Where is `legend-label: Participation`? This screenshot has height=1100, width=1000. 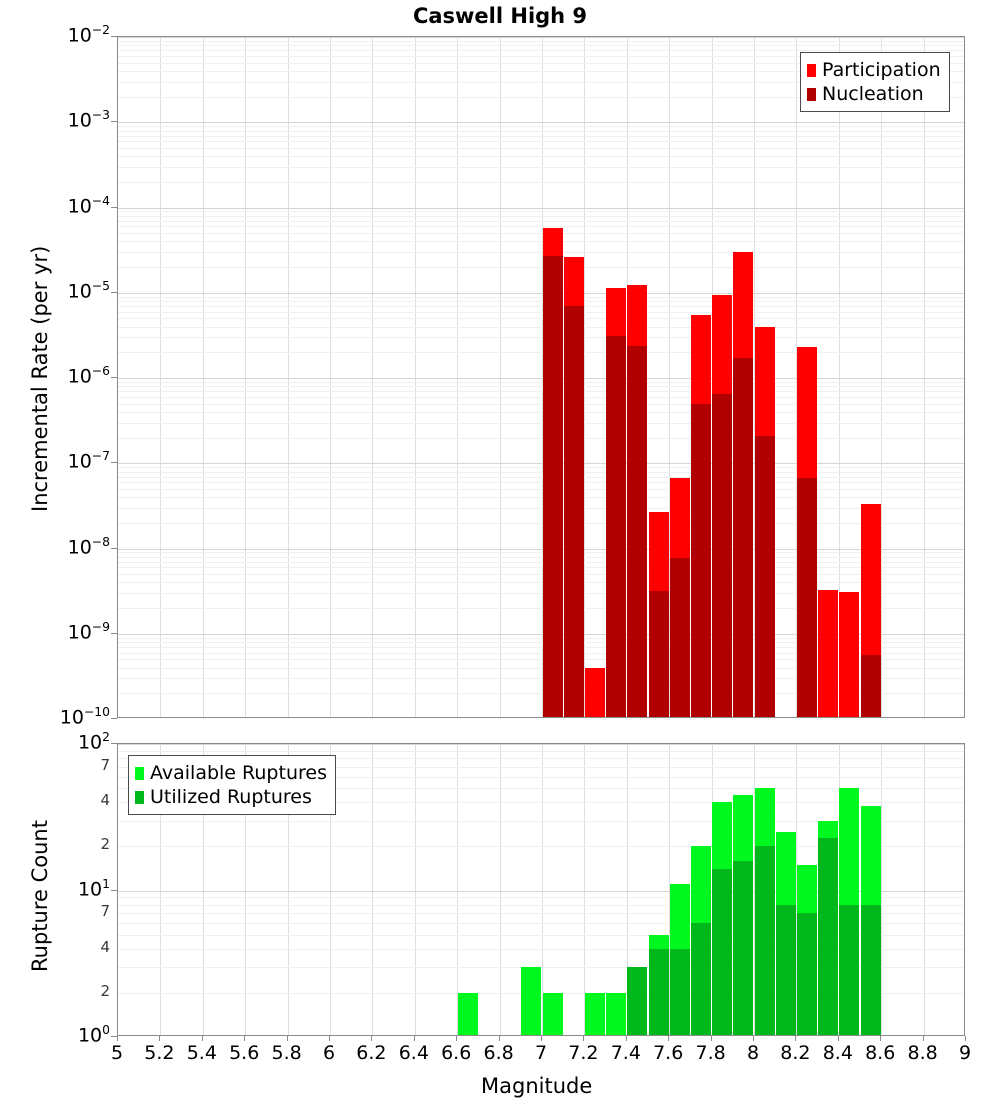 legend-label: Participation is located at coordinates (881, 69).